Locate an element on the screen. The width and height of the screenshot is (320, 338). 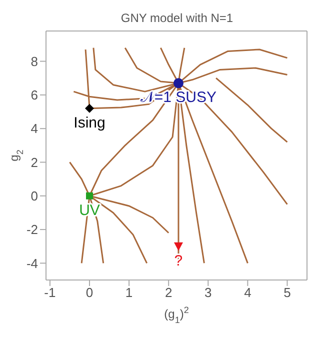
chart-title: GNY model with N=1 is located at coordinates (177, 18).